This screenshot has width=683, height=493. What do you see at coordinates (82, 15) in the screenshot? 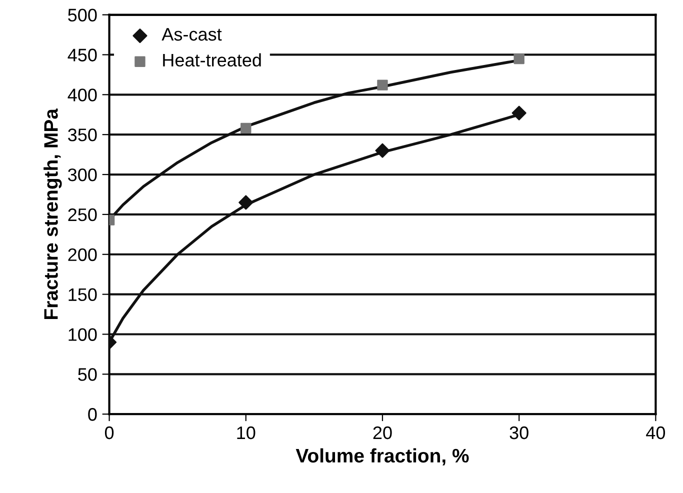
I see `y-tick-label: 500` at bounding box center [82, 15].